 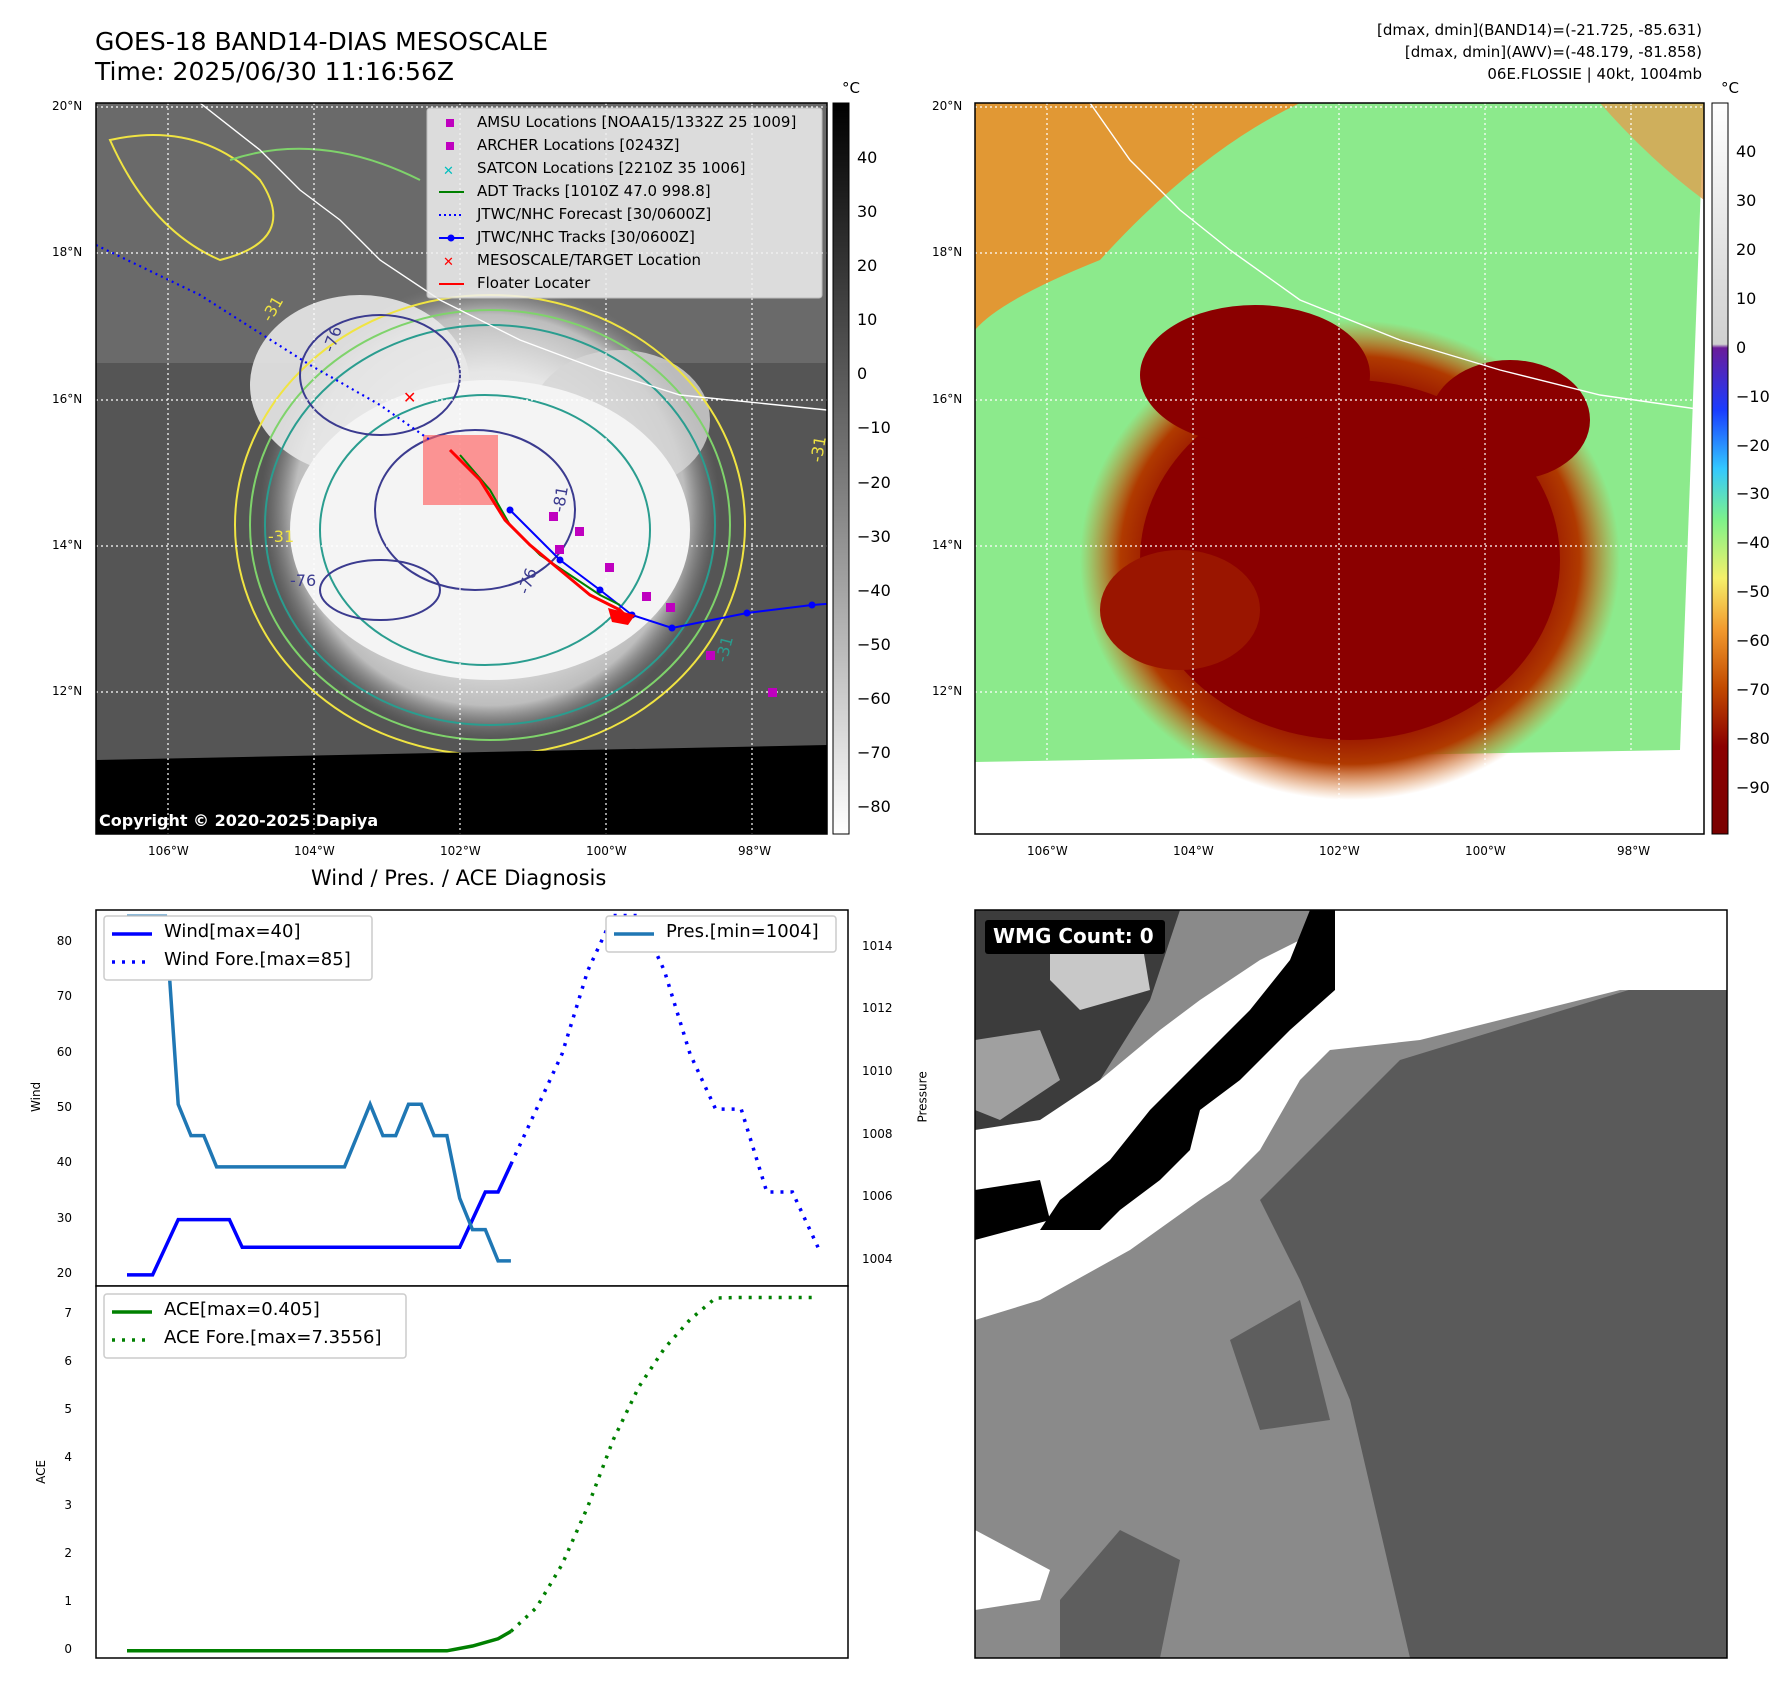 I want to click on ace-tick: 7, so click(x=68, y=1312).